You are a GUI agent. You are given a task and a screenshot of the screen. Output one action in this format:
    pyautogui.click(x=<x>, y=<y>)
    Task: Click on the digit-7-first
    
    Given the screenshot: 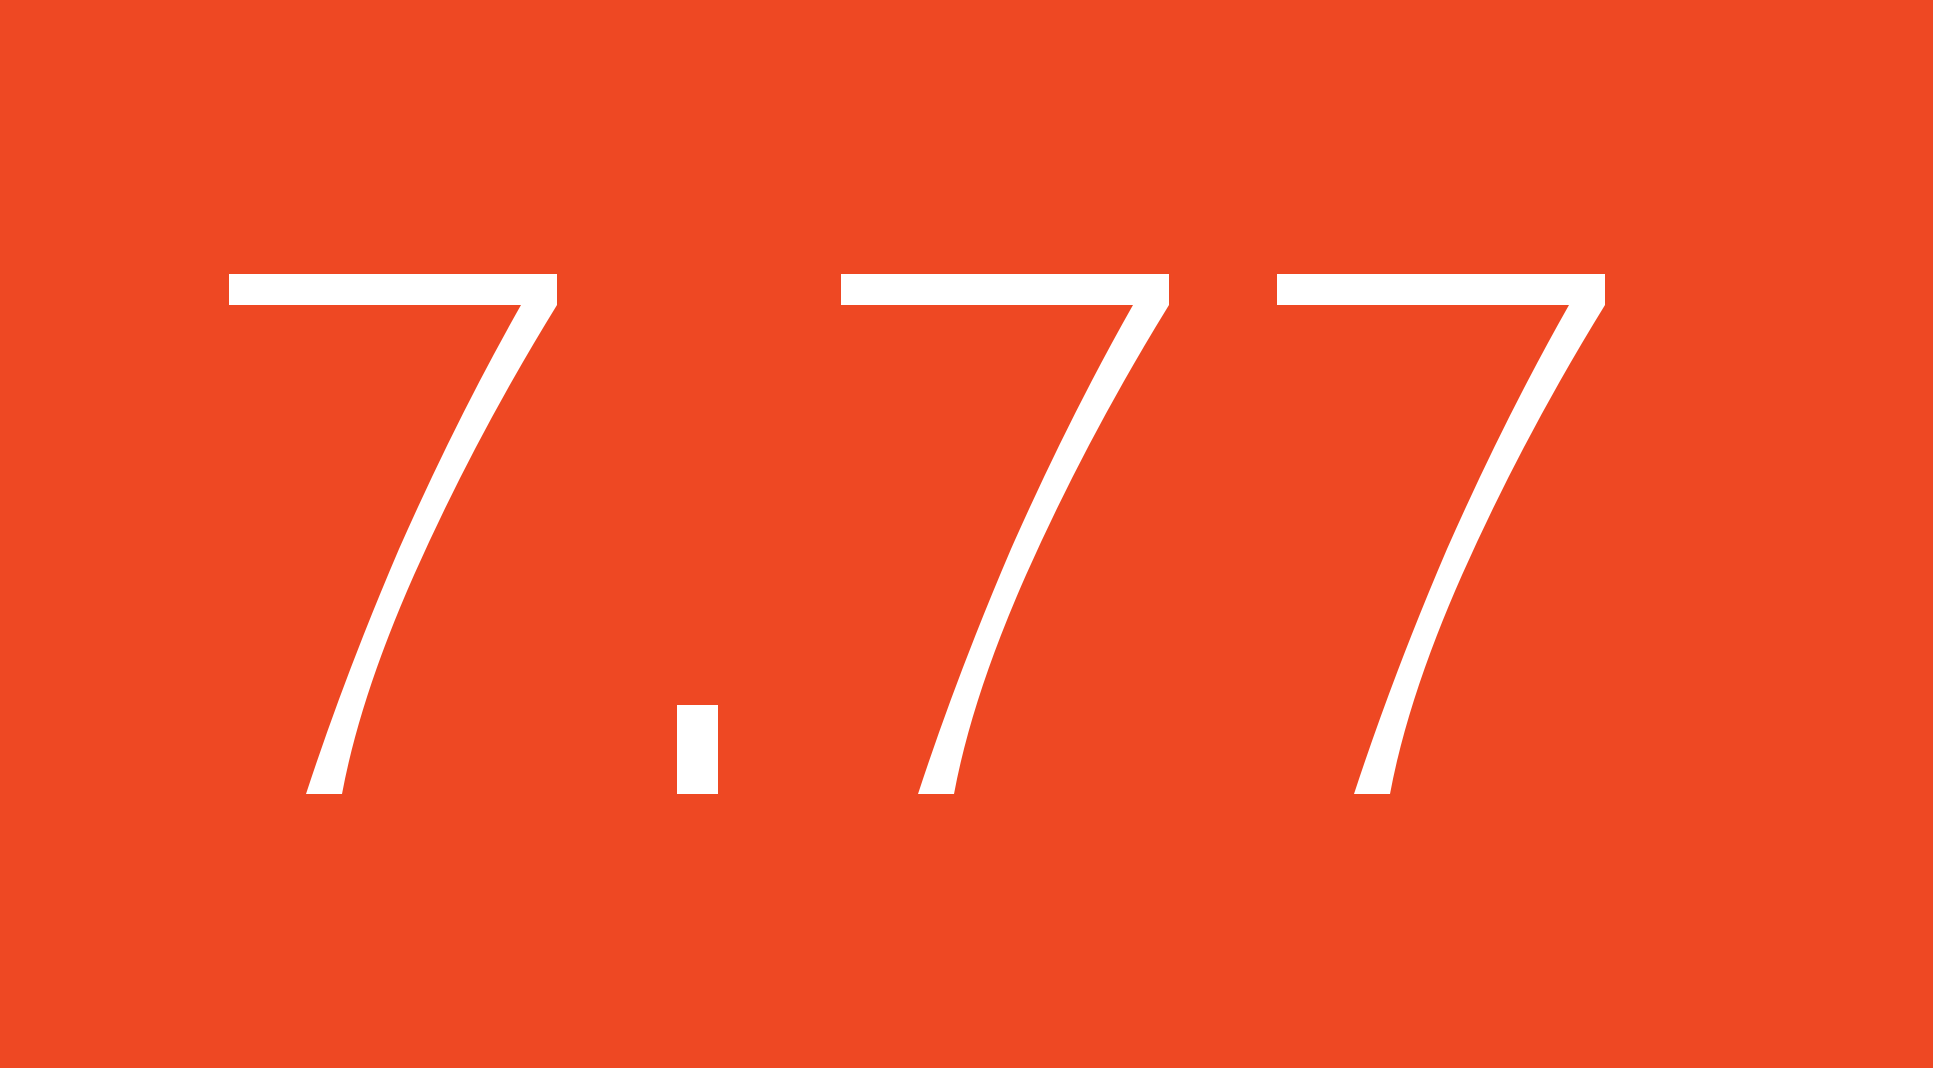 What is the action you would take?
    pyautogui.click(x=393, y=534)
    